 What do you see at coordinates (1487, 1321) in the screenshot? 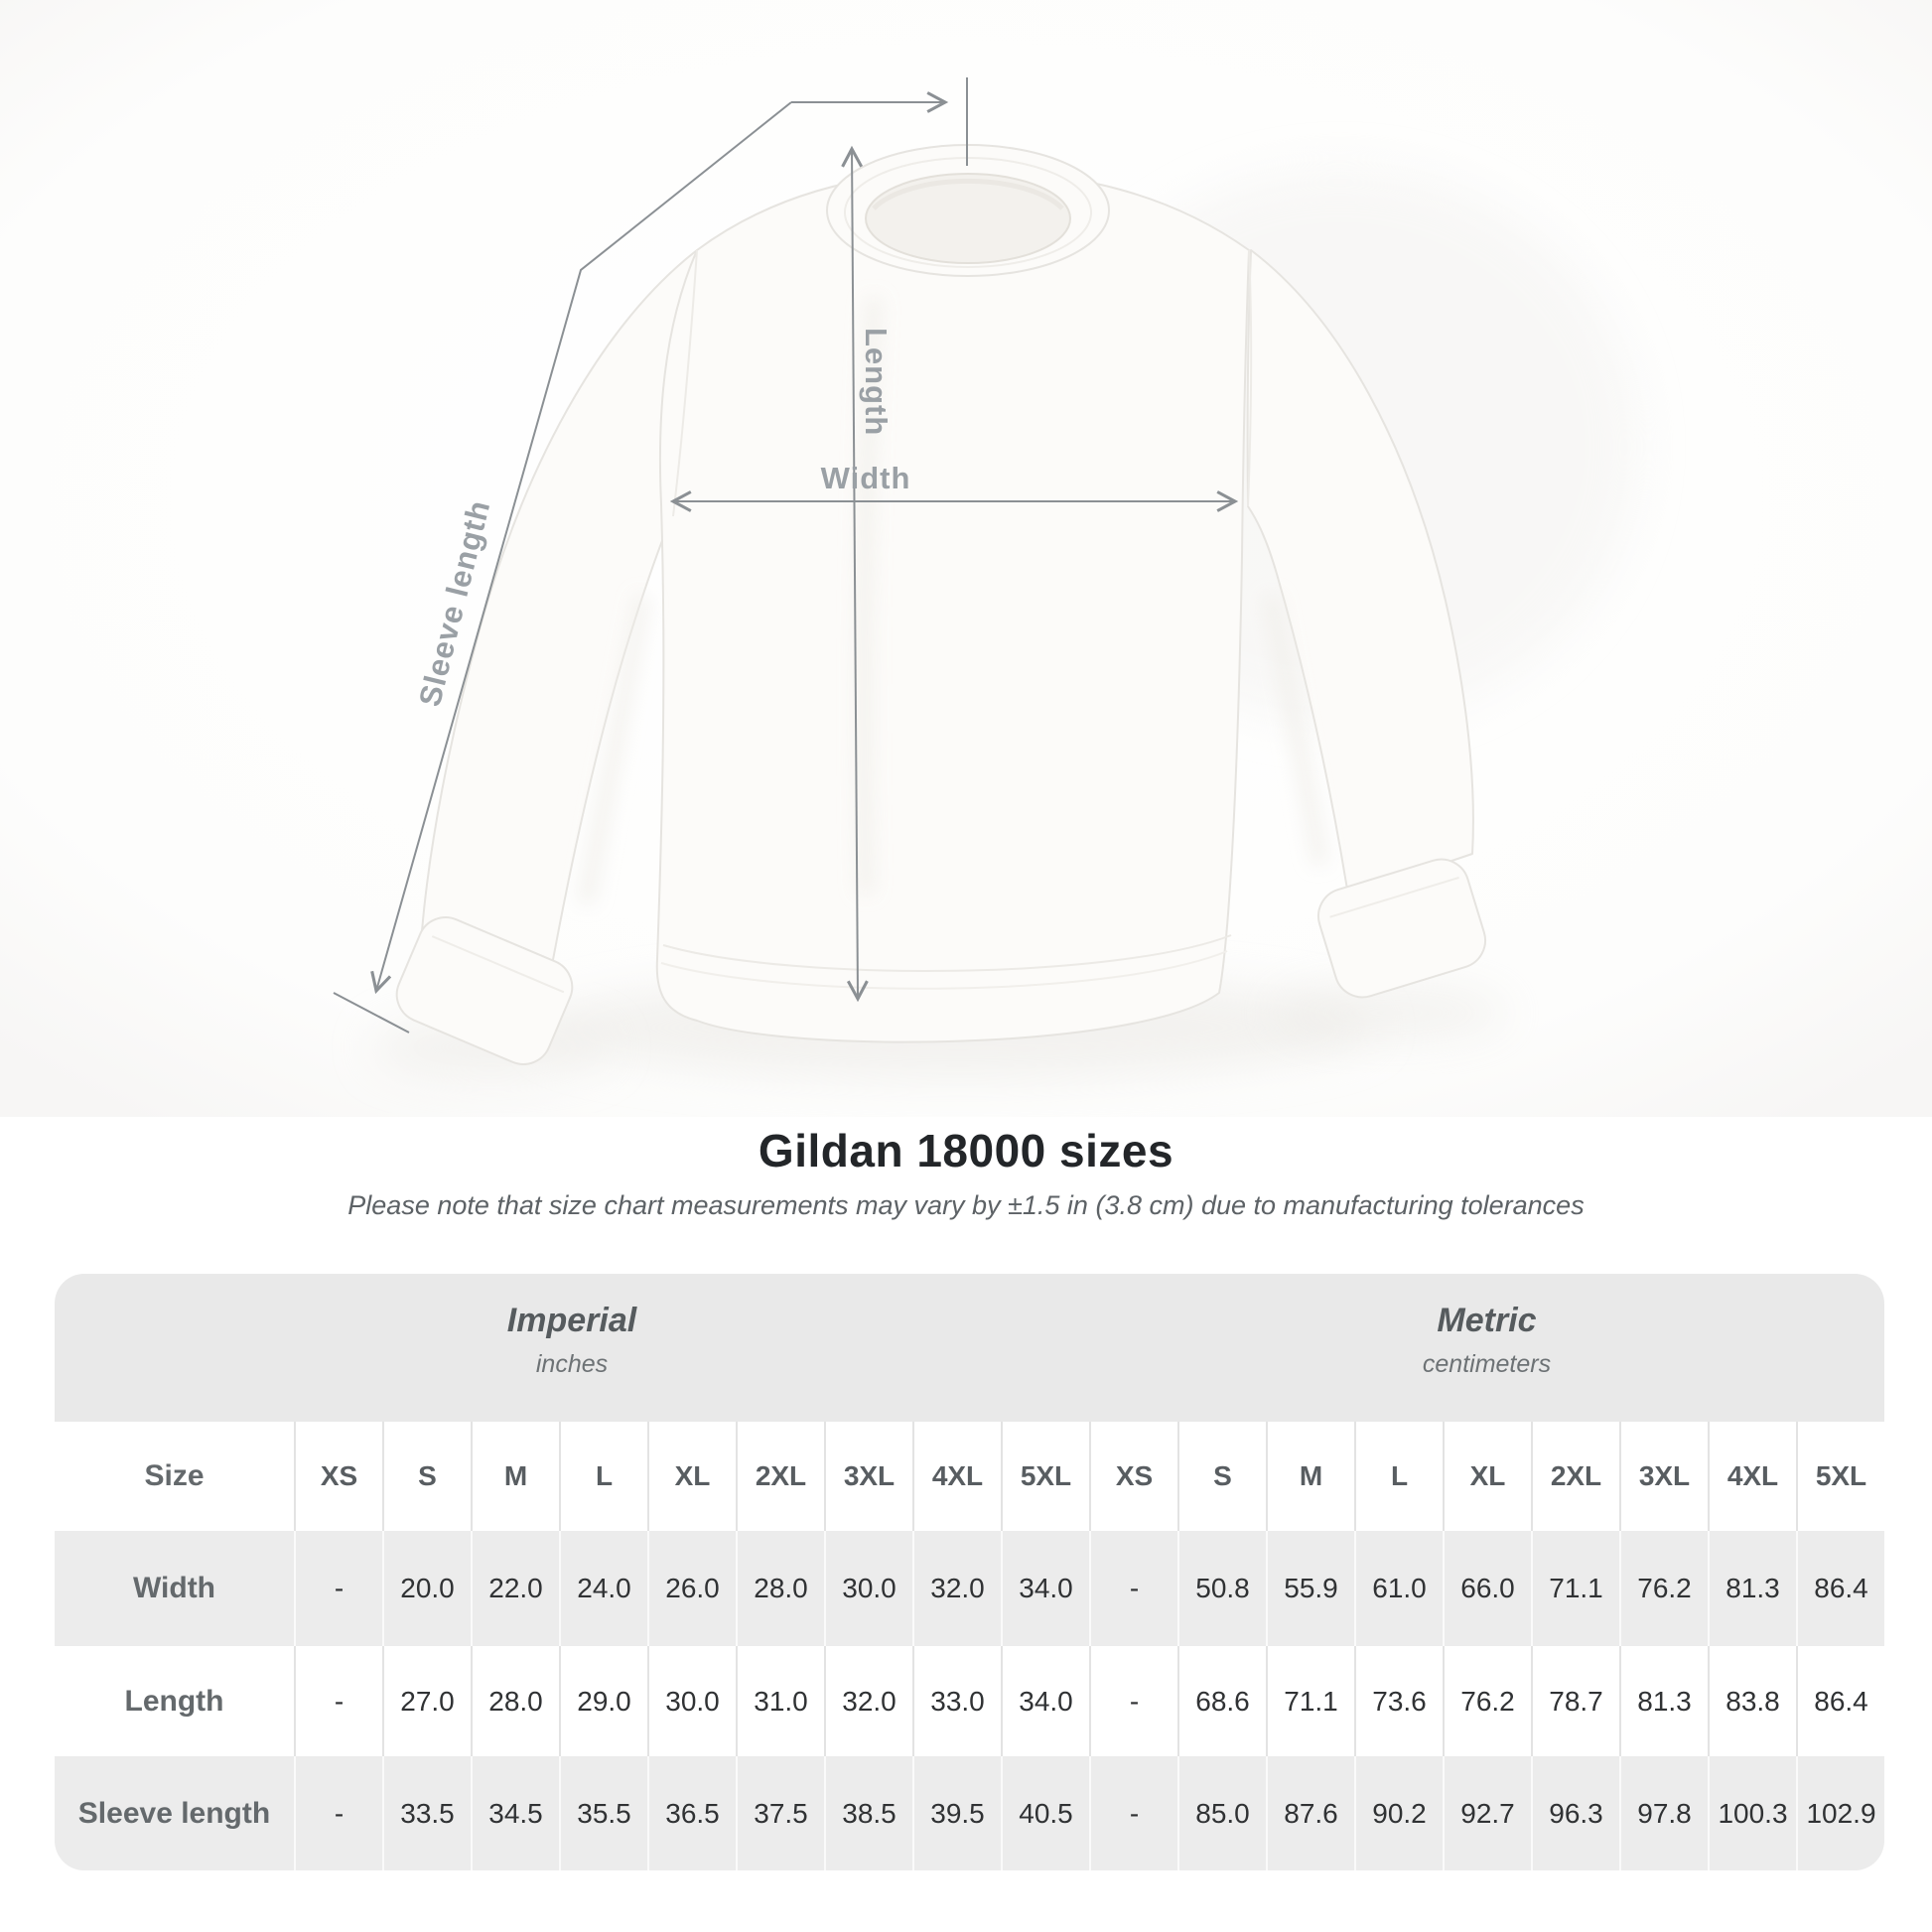
I see `metric-title: Metric` at bounding box center [1487, 1321].